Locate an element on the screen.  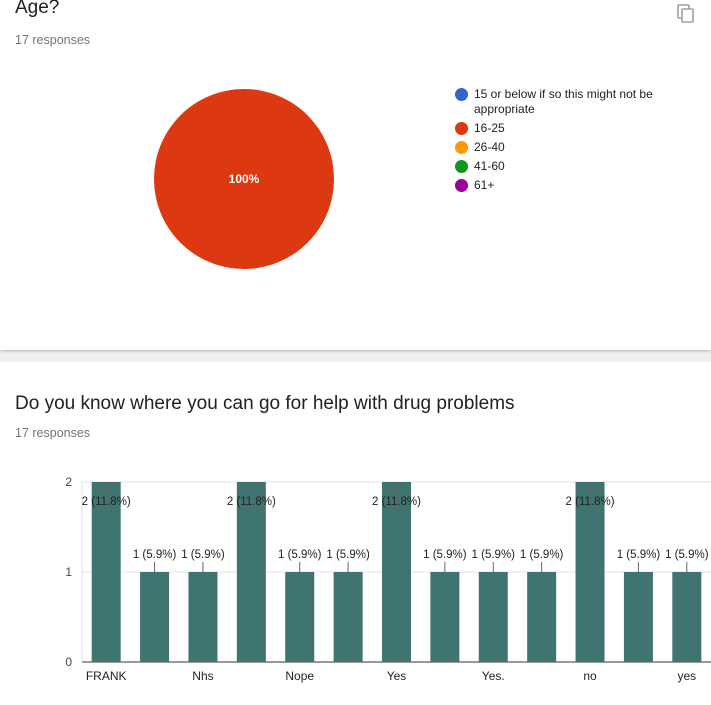
legend-item: 26-40 is located at coordinates (580, 147).